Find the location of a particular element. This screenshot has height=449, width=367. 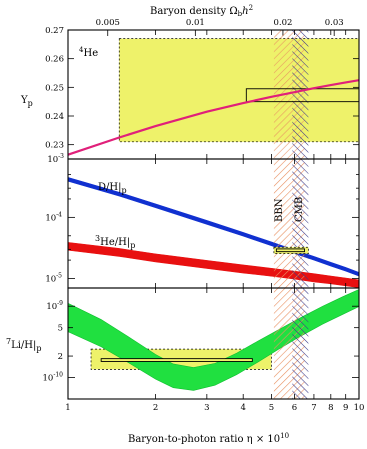

y-tick-label: 10⁻⁴ is located at coordinates (53, 217).